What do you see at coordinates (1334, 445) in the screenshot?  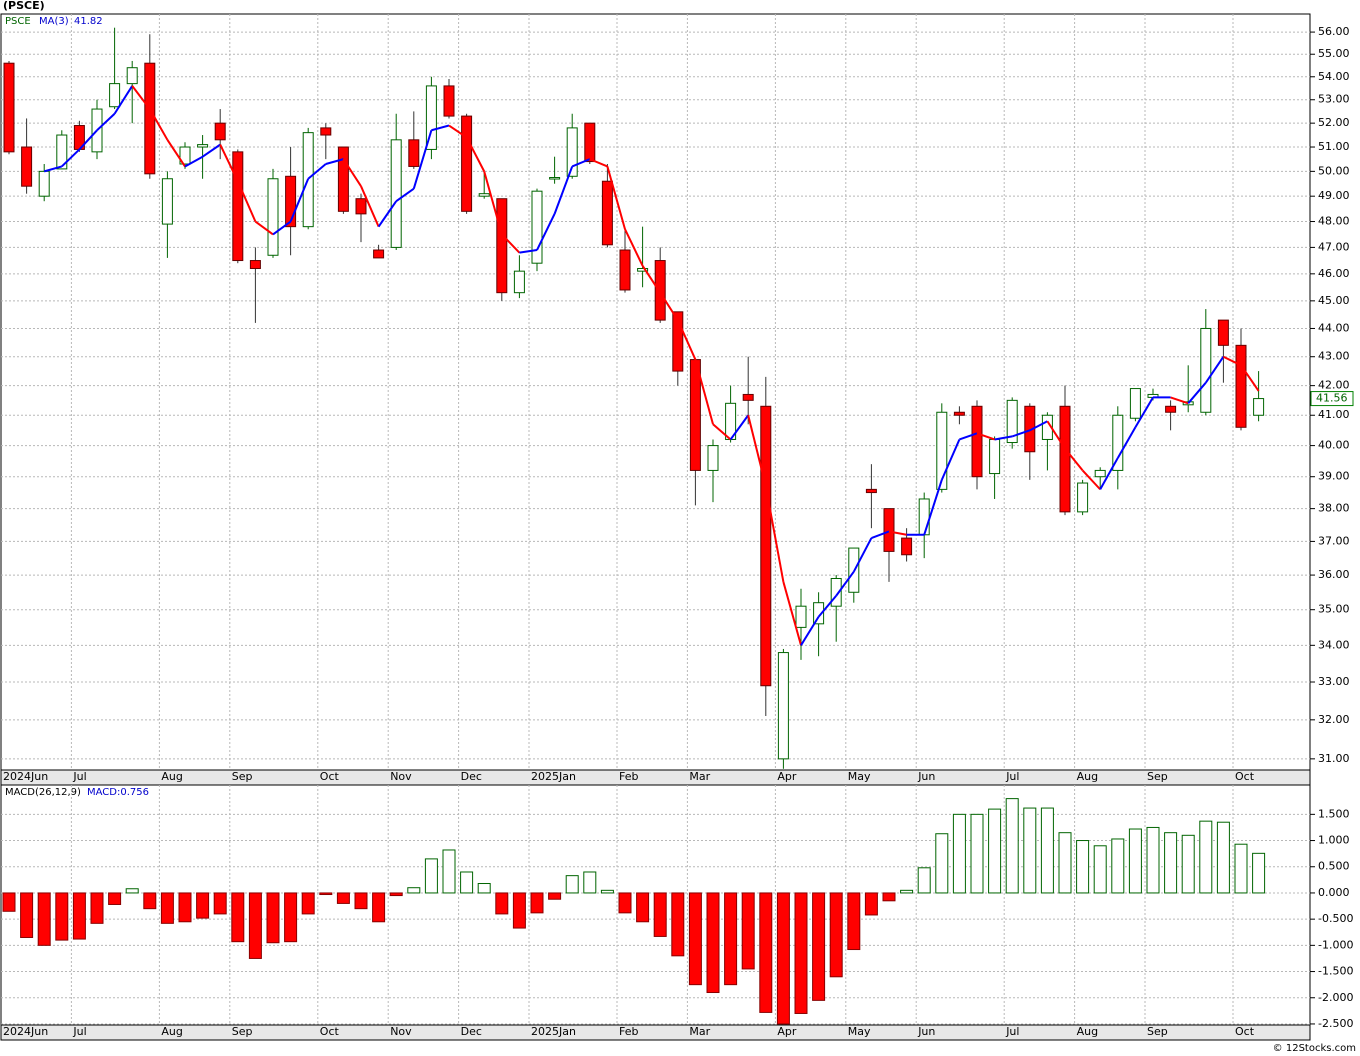 I see `y-tick-label: 40.00` at bounding box center [1334, 445].